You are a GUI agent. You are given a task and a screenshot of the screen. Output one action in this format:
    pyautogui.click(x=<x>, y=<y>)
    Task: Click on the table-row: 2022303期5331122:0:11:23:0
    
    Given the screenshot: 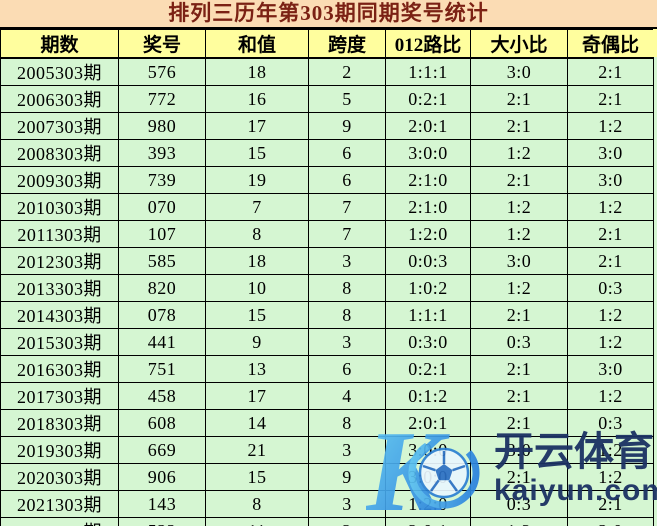 What is the action you would take?
    pyautogui.click(x=327, y=521)
    